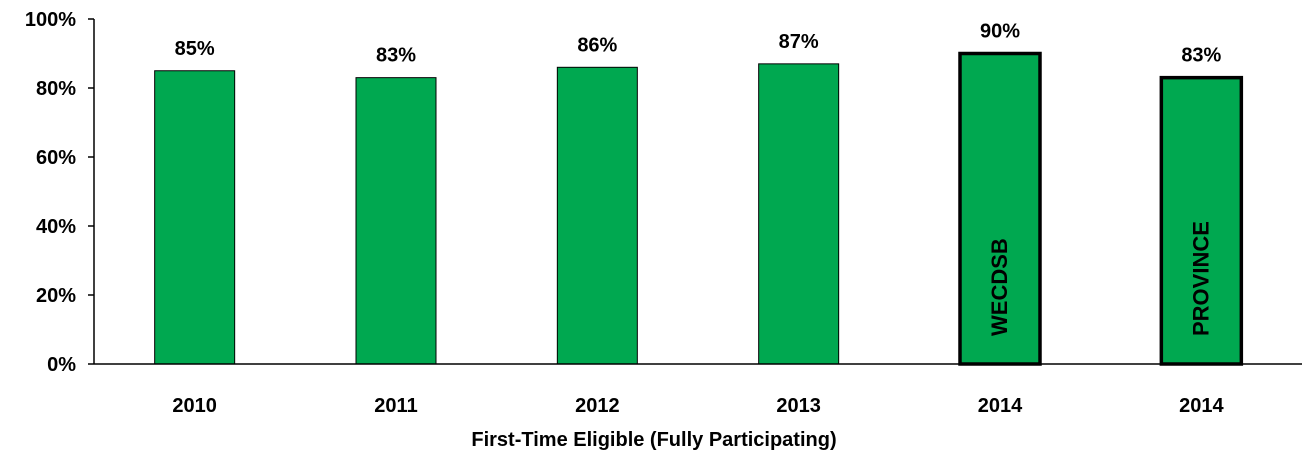  Describe the element at coordinates (597, 406) in the screenshot. I see `x-tick-label: 2012` at that location.